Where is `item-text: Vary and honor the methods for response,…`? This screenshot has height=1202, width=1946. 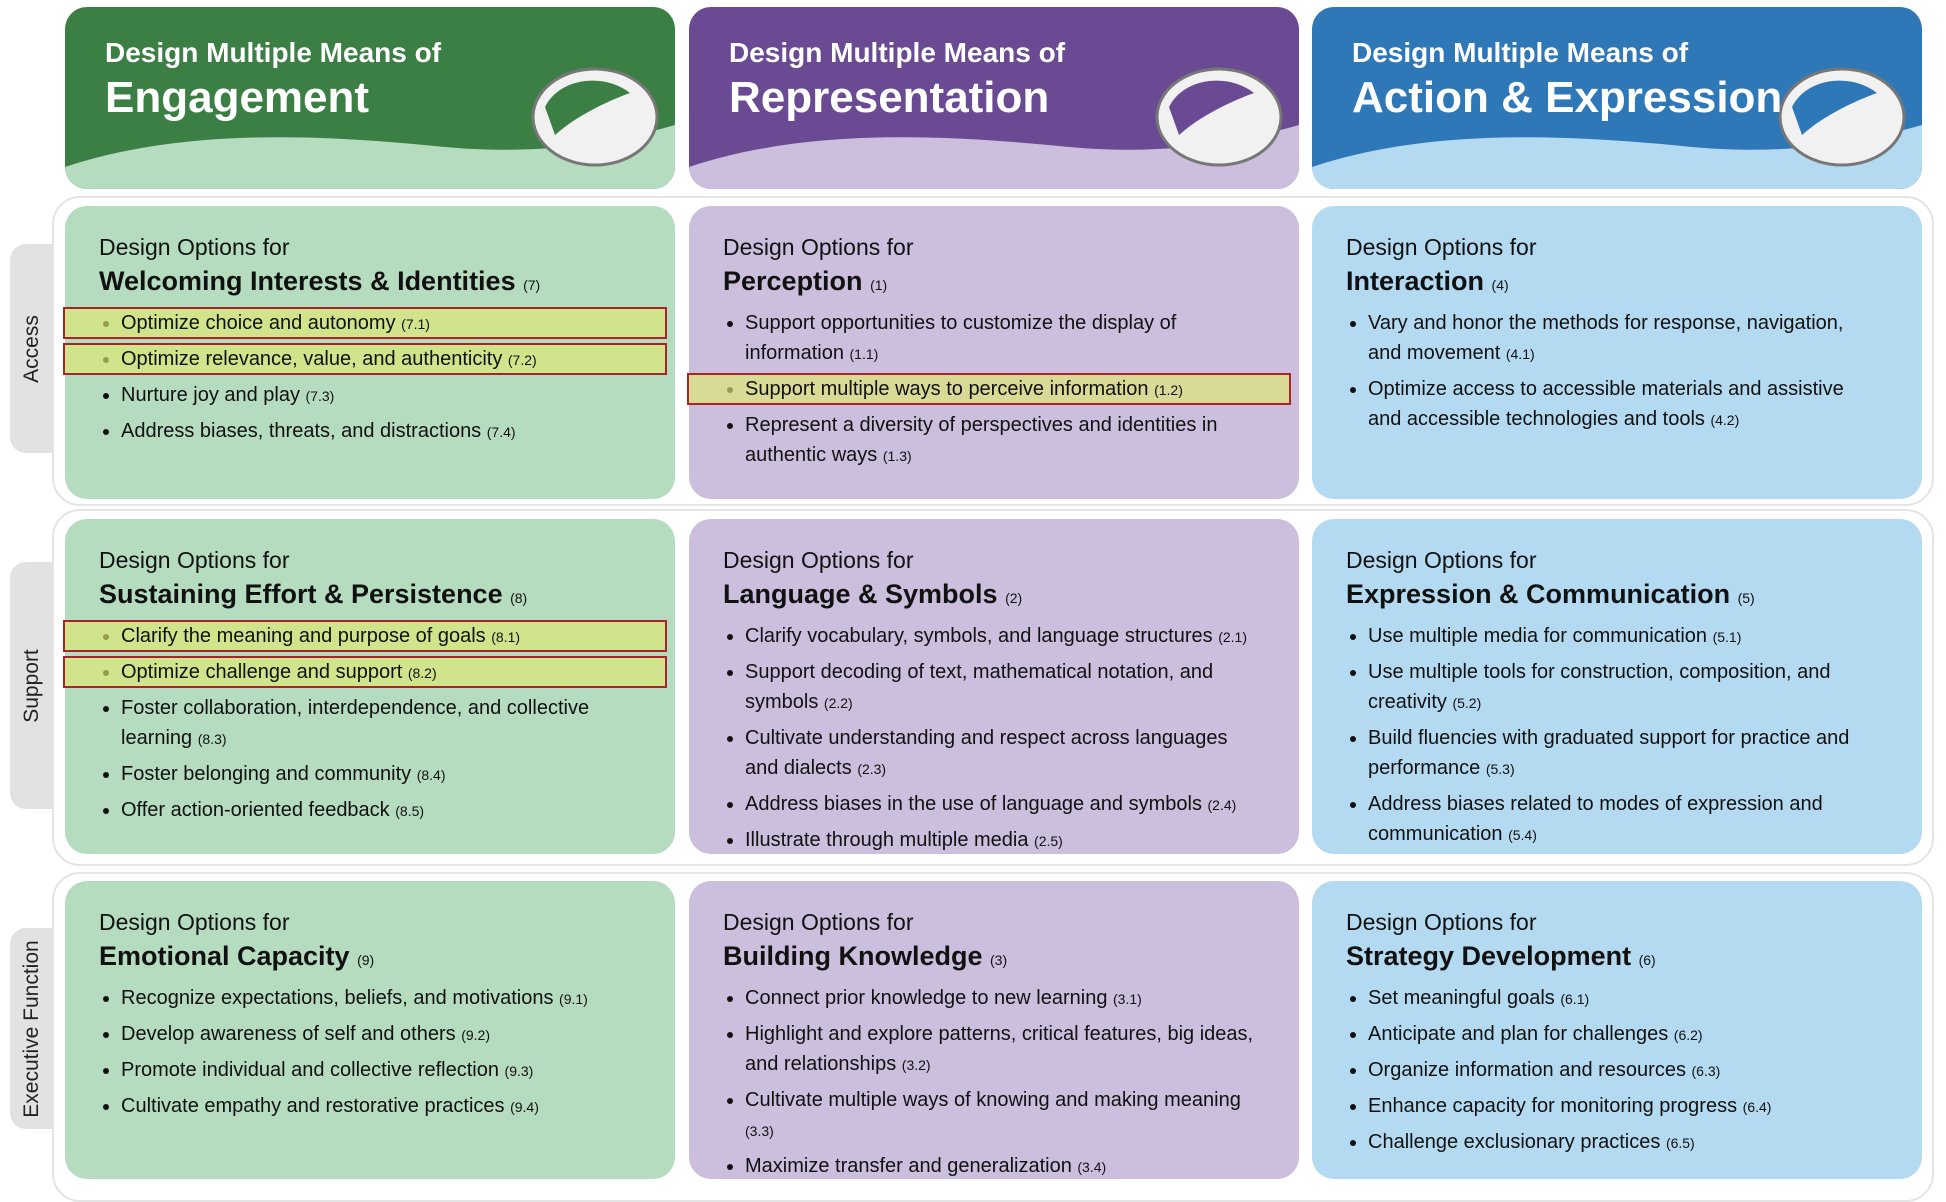
item-text: Vary and honor the methods for response,… is located at coordinates (1606, 338).